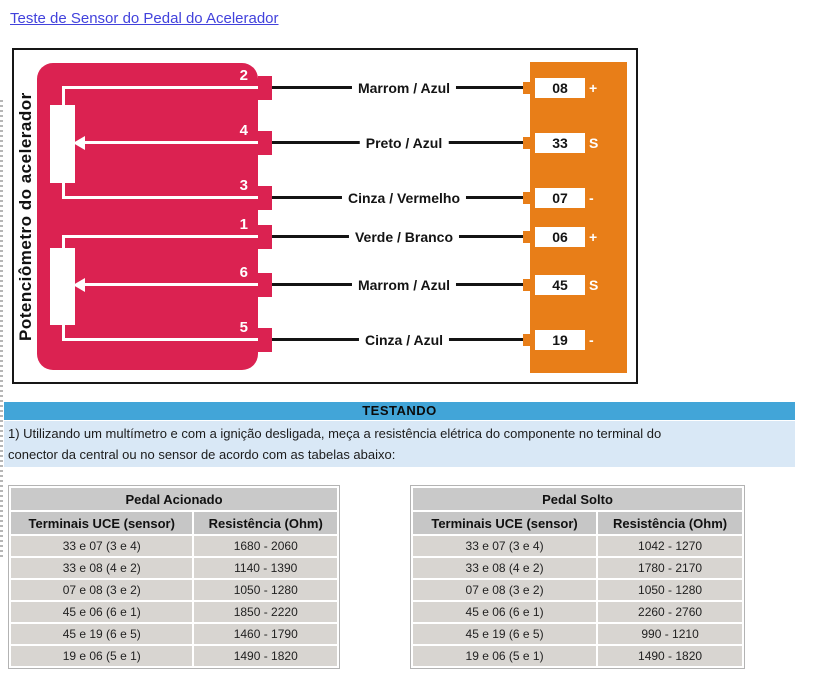 This screenshot has width=813, height=692. Describe the element at coordinates (243, 272) in the screenshot. I see `pin-number: 6` at that location.